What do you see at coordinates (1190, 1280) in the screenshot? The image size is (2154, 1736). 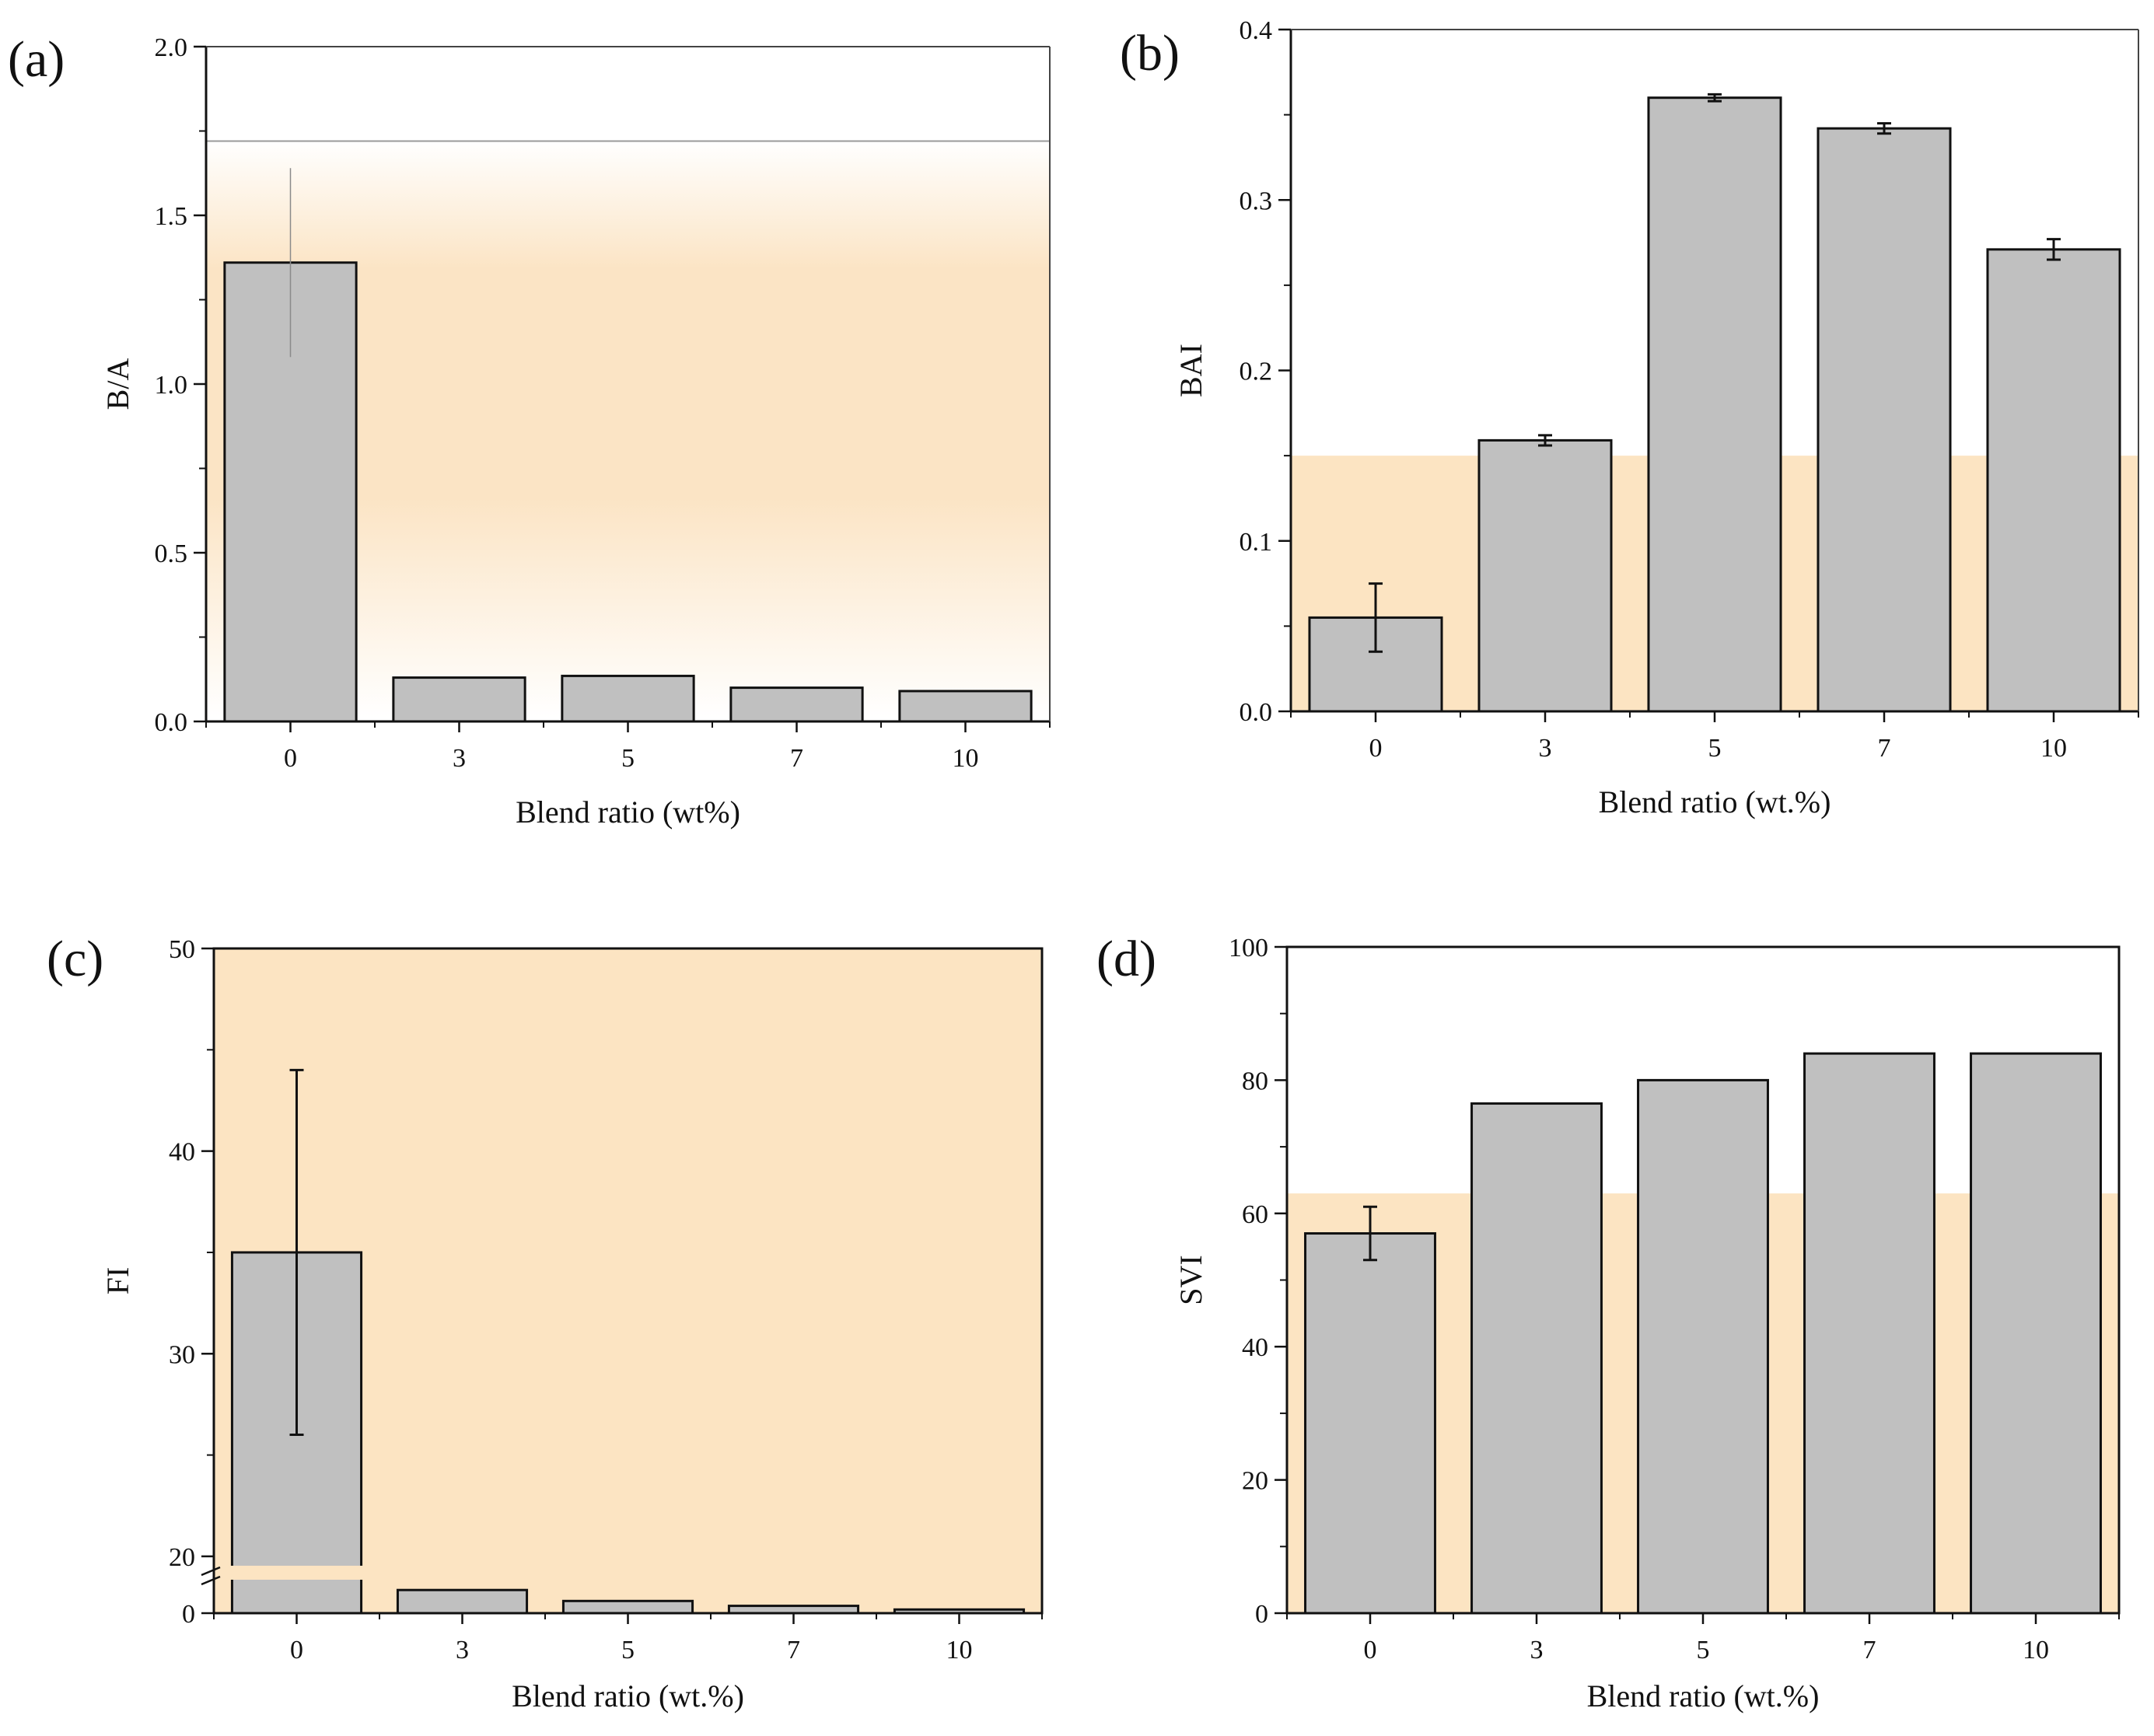 I see `y-axis-title: SVI` at bounding box center [1190, 1280].